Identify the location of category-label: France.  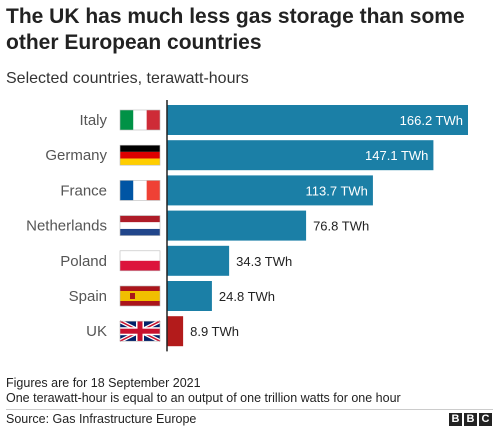
(83, 190).